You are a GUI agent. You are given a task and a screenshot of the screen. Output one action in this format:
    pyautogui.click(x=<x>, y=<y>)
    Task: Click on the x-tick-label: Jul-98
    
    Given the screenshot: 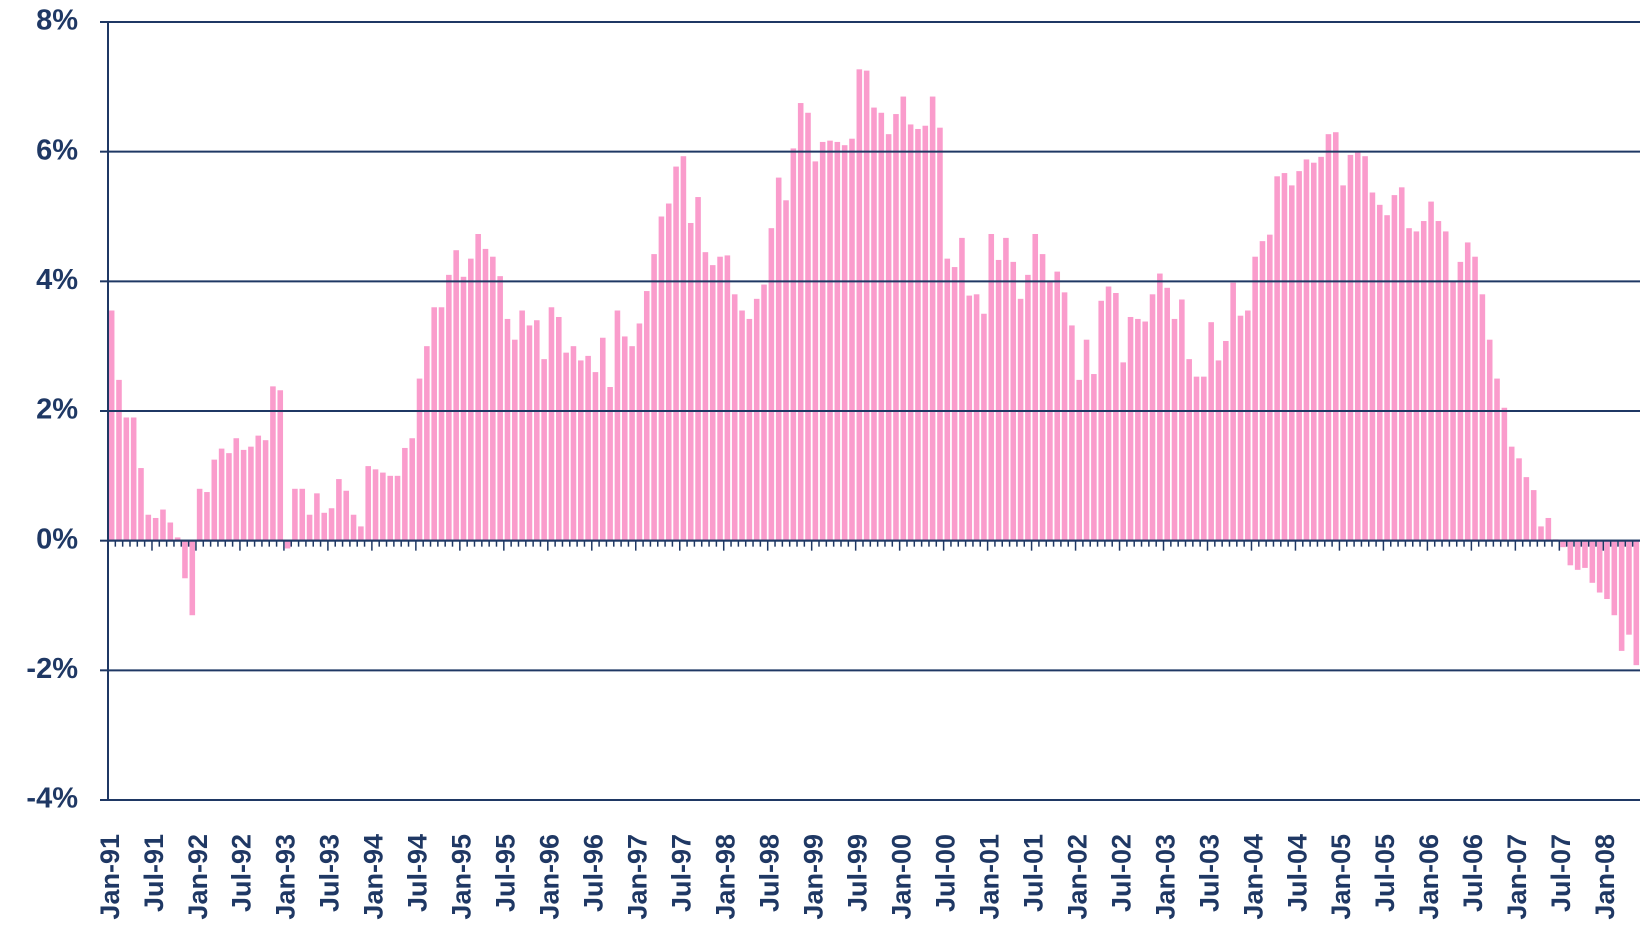 What is the action you would take?
    pyautogui.click(x=769, y=873)
    